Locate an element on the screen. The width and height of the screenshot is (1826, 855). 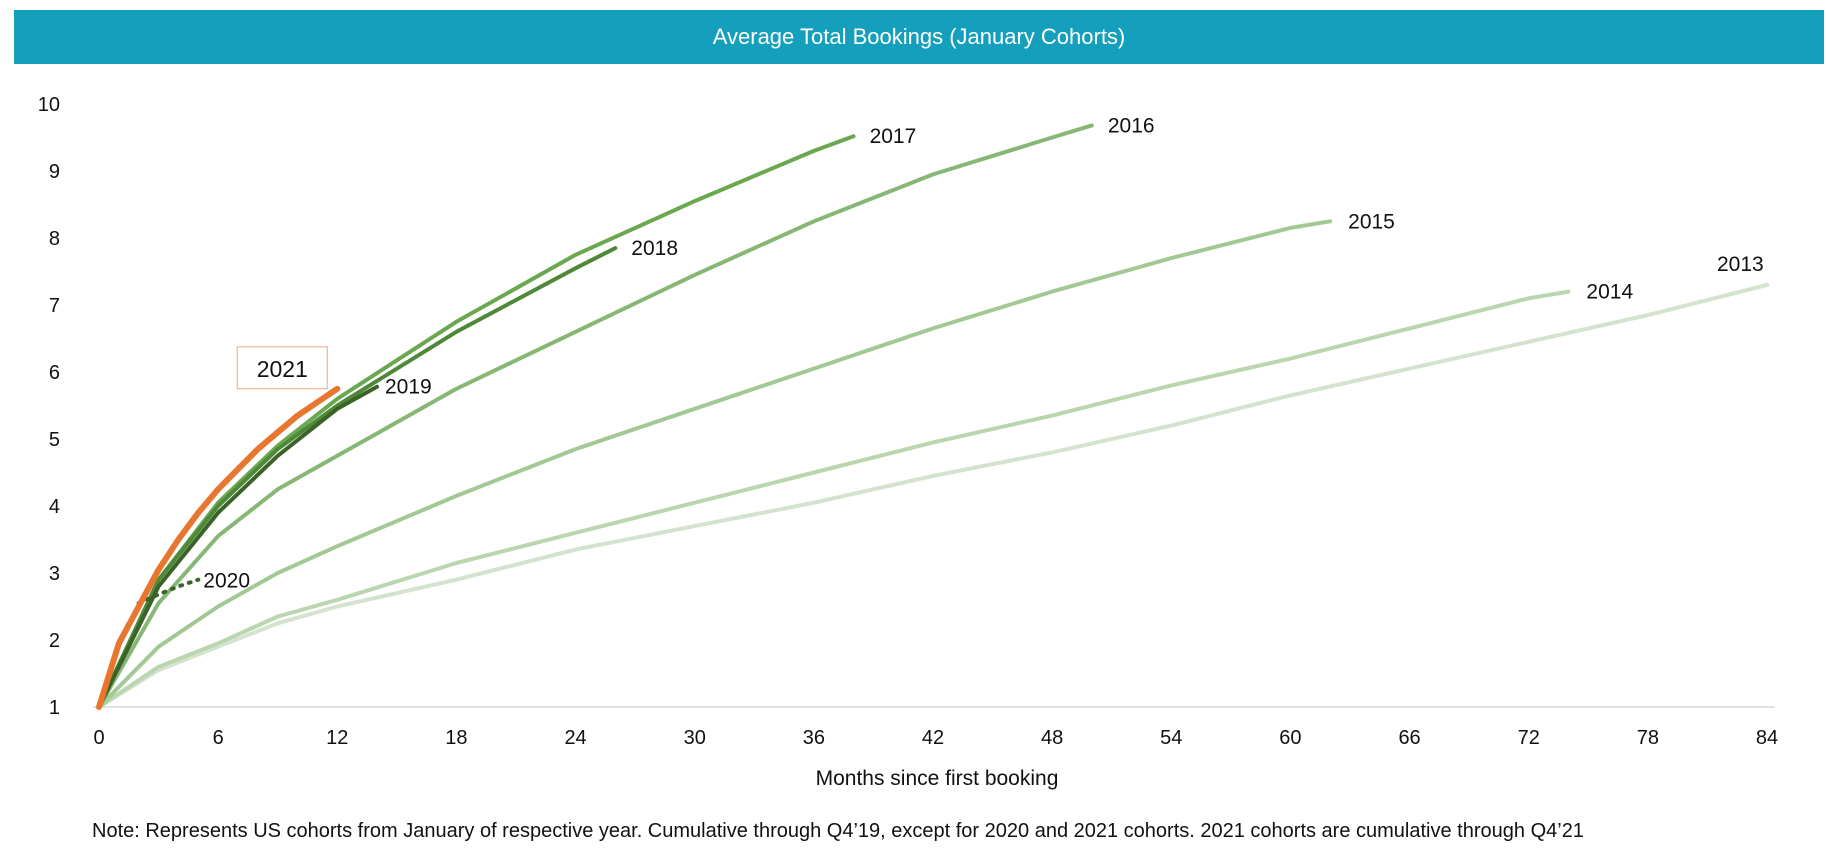
y-tick-label: 1 is located at coordinates (54, 708).